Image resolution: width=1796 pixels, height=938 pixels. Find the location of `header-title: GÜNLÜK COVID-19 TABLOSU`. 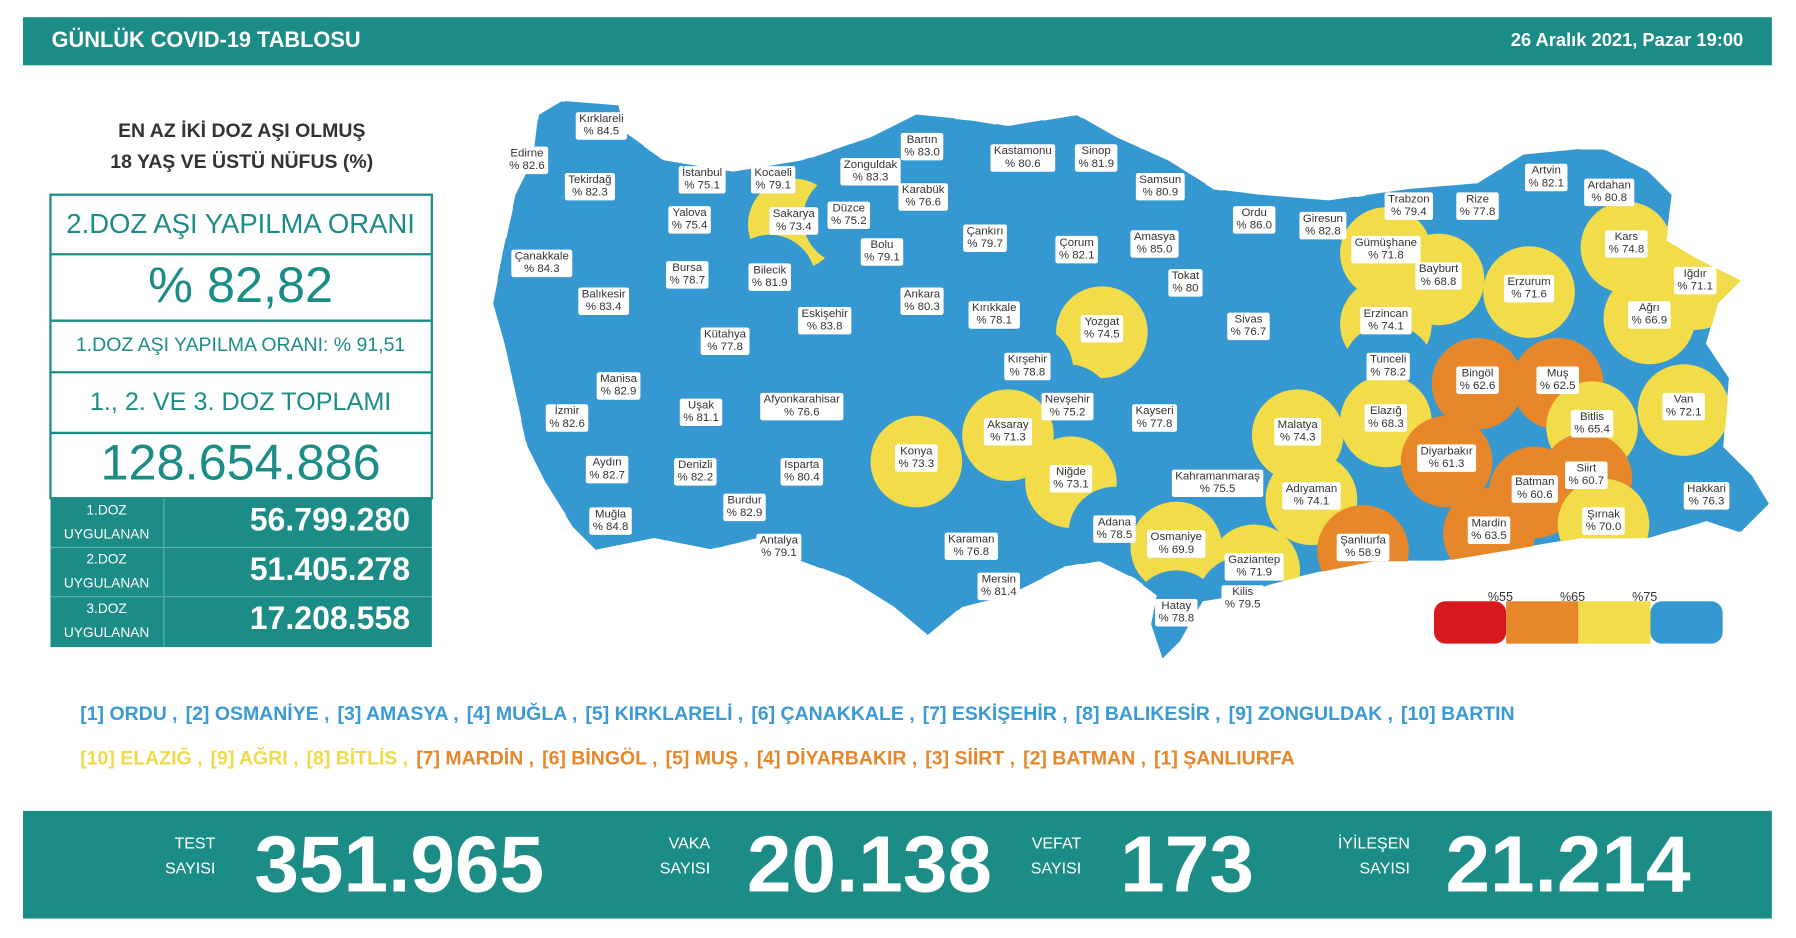

header-title: GÜNLÜK COVID-19 TABLOSU is located at coordinates (206, 39).